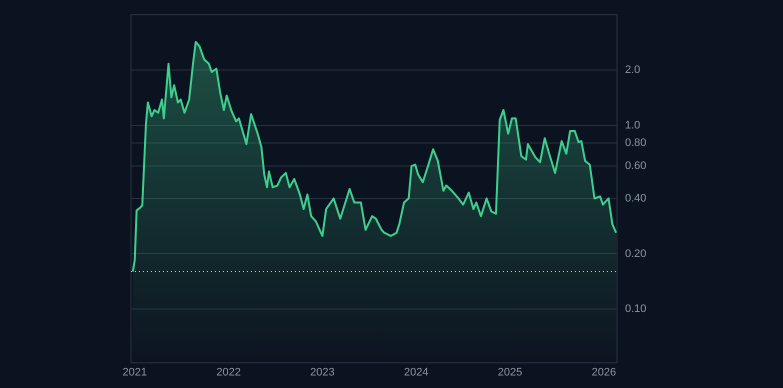 Image resolution: width=783 pixels, height=388 pixels. Describe the element at coordinates (416, 372) in the screenshot. I see `x-tick-label: 2024` at that location.